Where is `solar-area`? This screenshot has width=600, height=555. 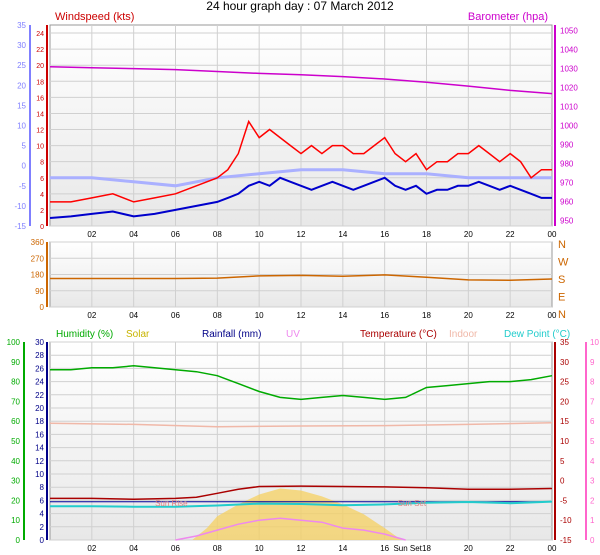
solar-area is located at coordinates (297, 514).